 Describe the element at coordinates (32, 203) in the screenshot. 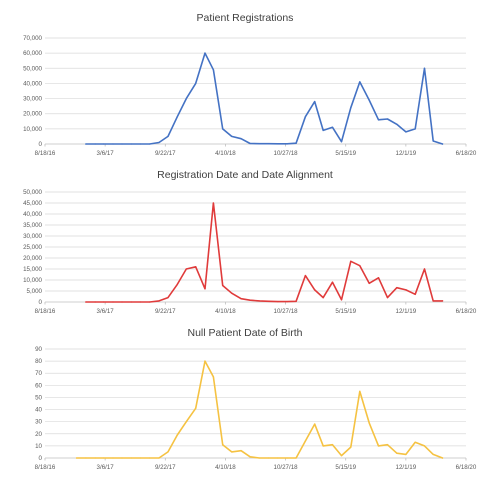

I see `y-tick-label: 45,000` at that location.